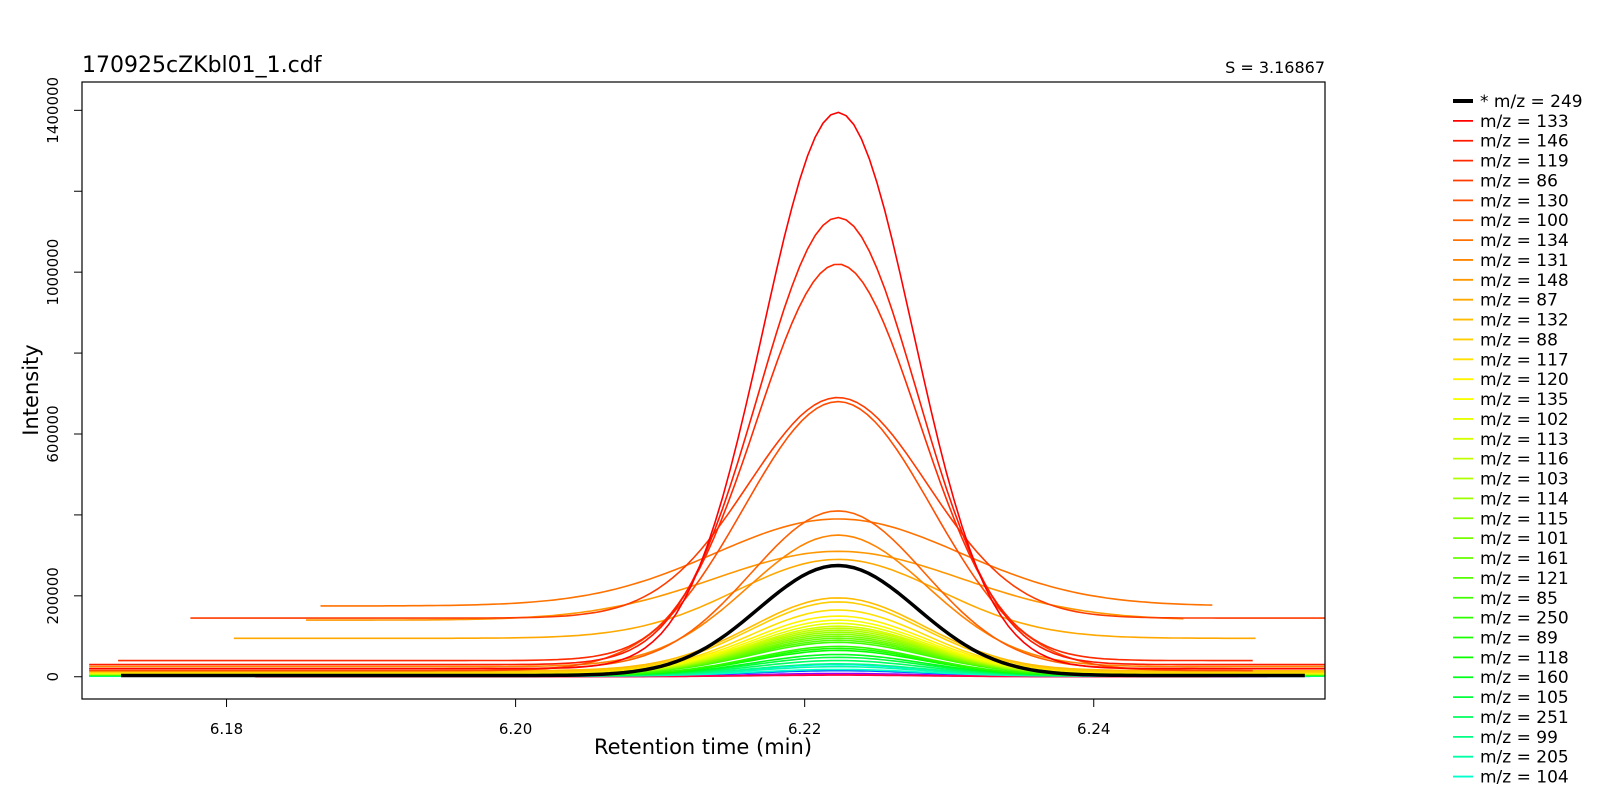  I want to click on y-tick-label: 600000, so click(53, 433).